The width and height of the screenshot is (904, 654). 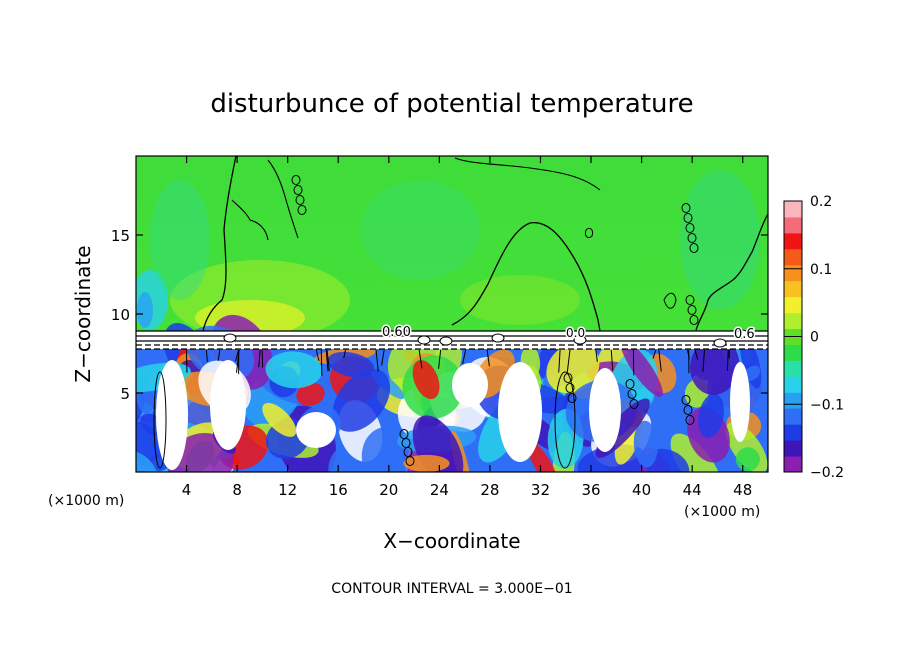 What do you see at coordinates (287, 490) in the screenshot?
I see `x-tick-label: 12` at bounding box center [287, 490].